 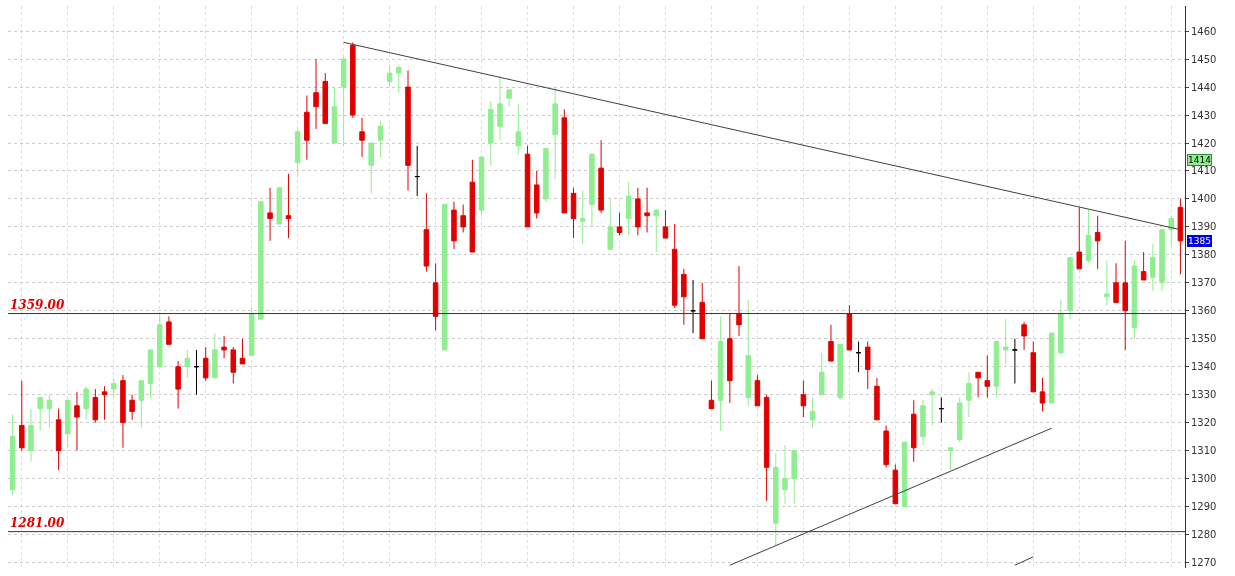 I want to click on y-tick-label: 1440, so click(x=1204, y=87).